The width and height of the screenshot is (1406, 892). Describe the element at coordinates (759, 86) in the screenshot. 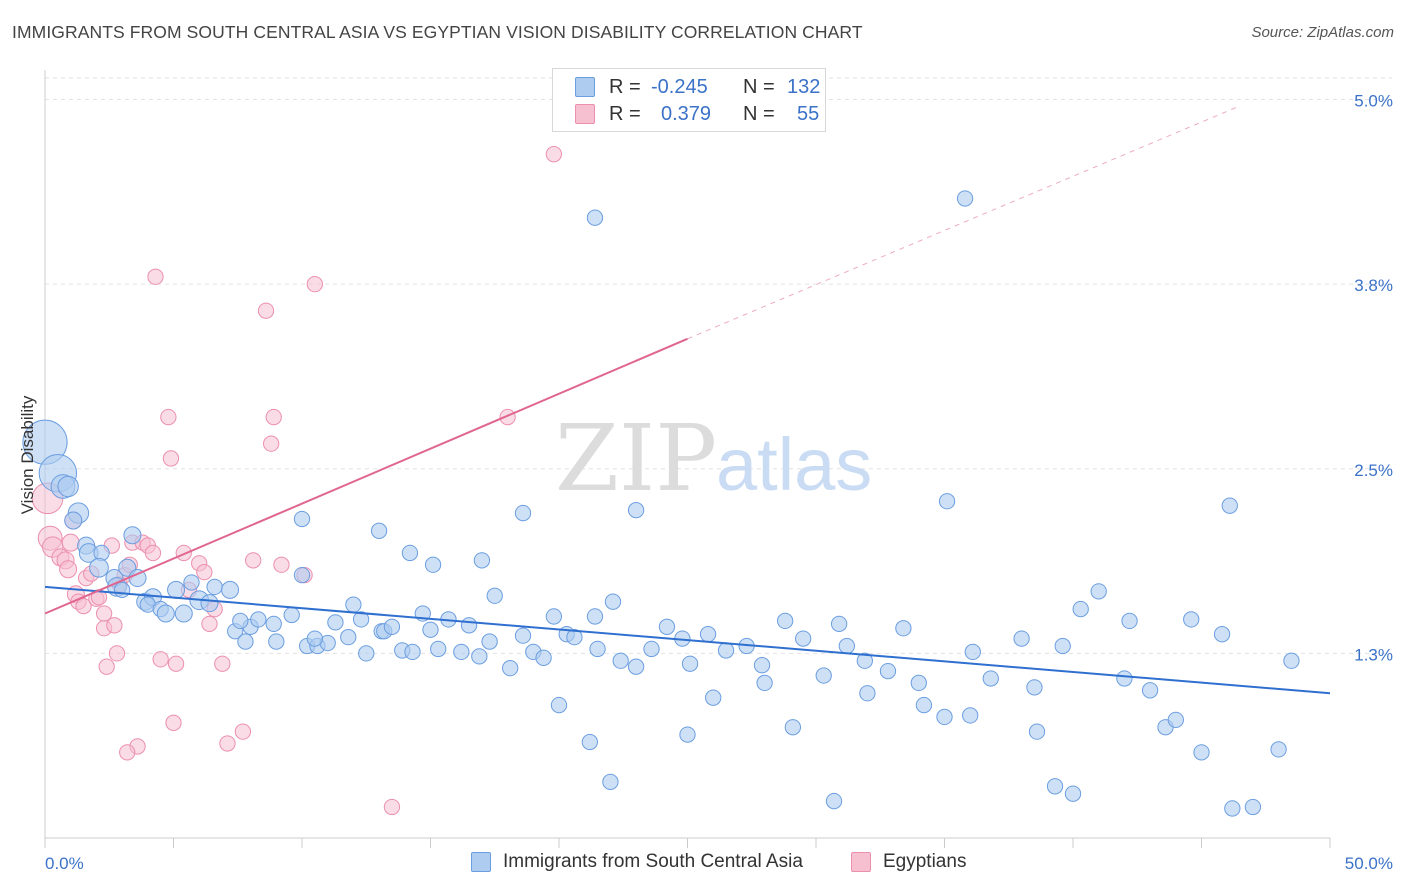

I see `n-label: N =` at that location.